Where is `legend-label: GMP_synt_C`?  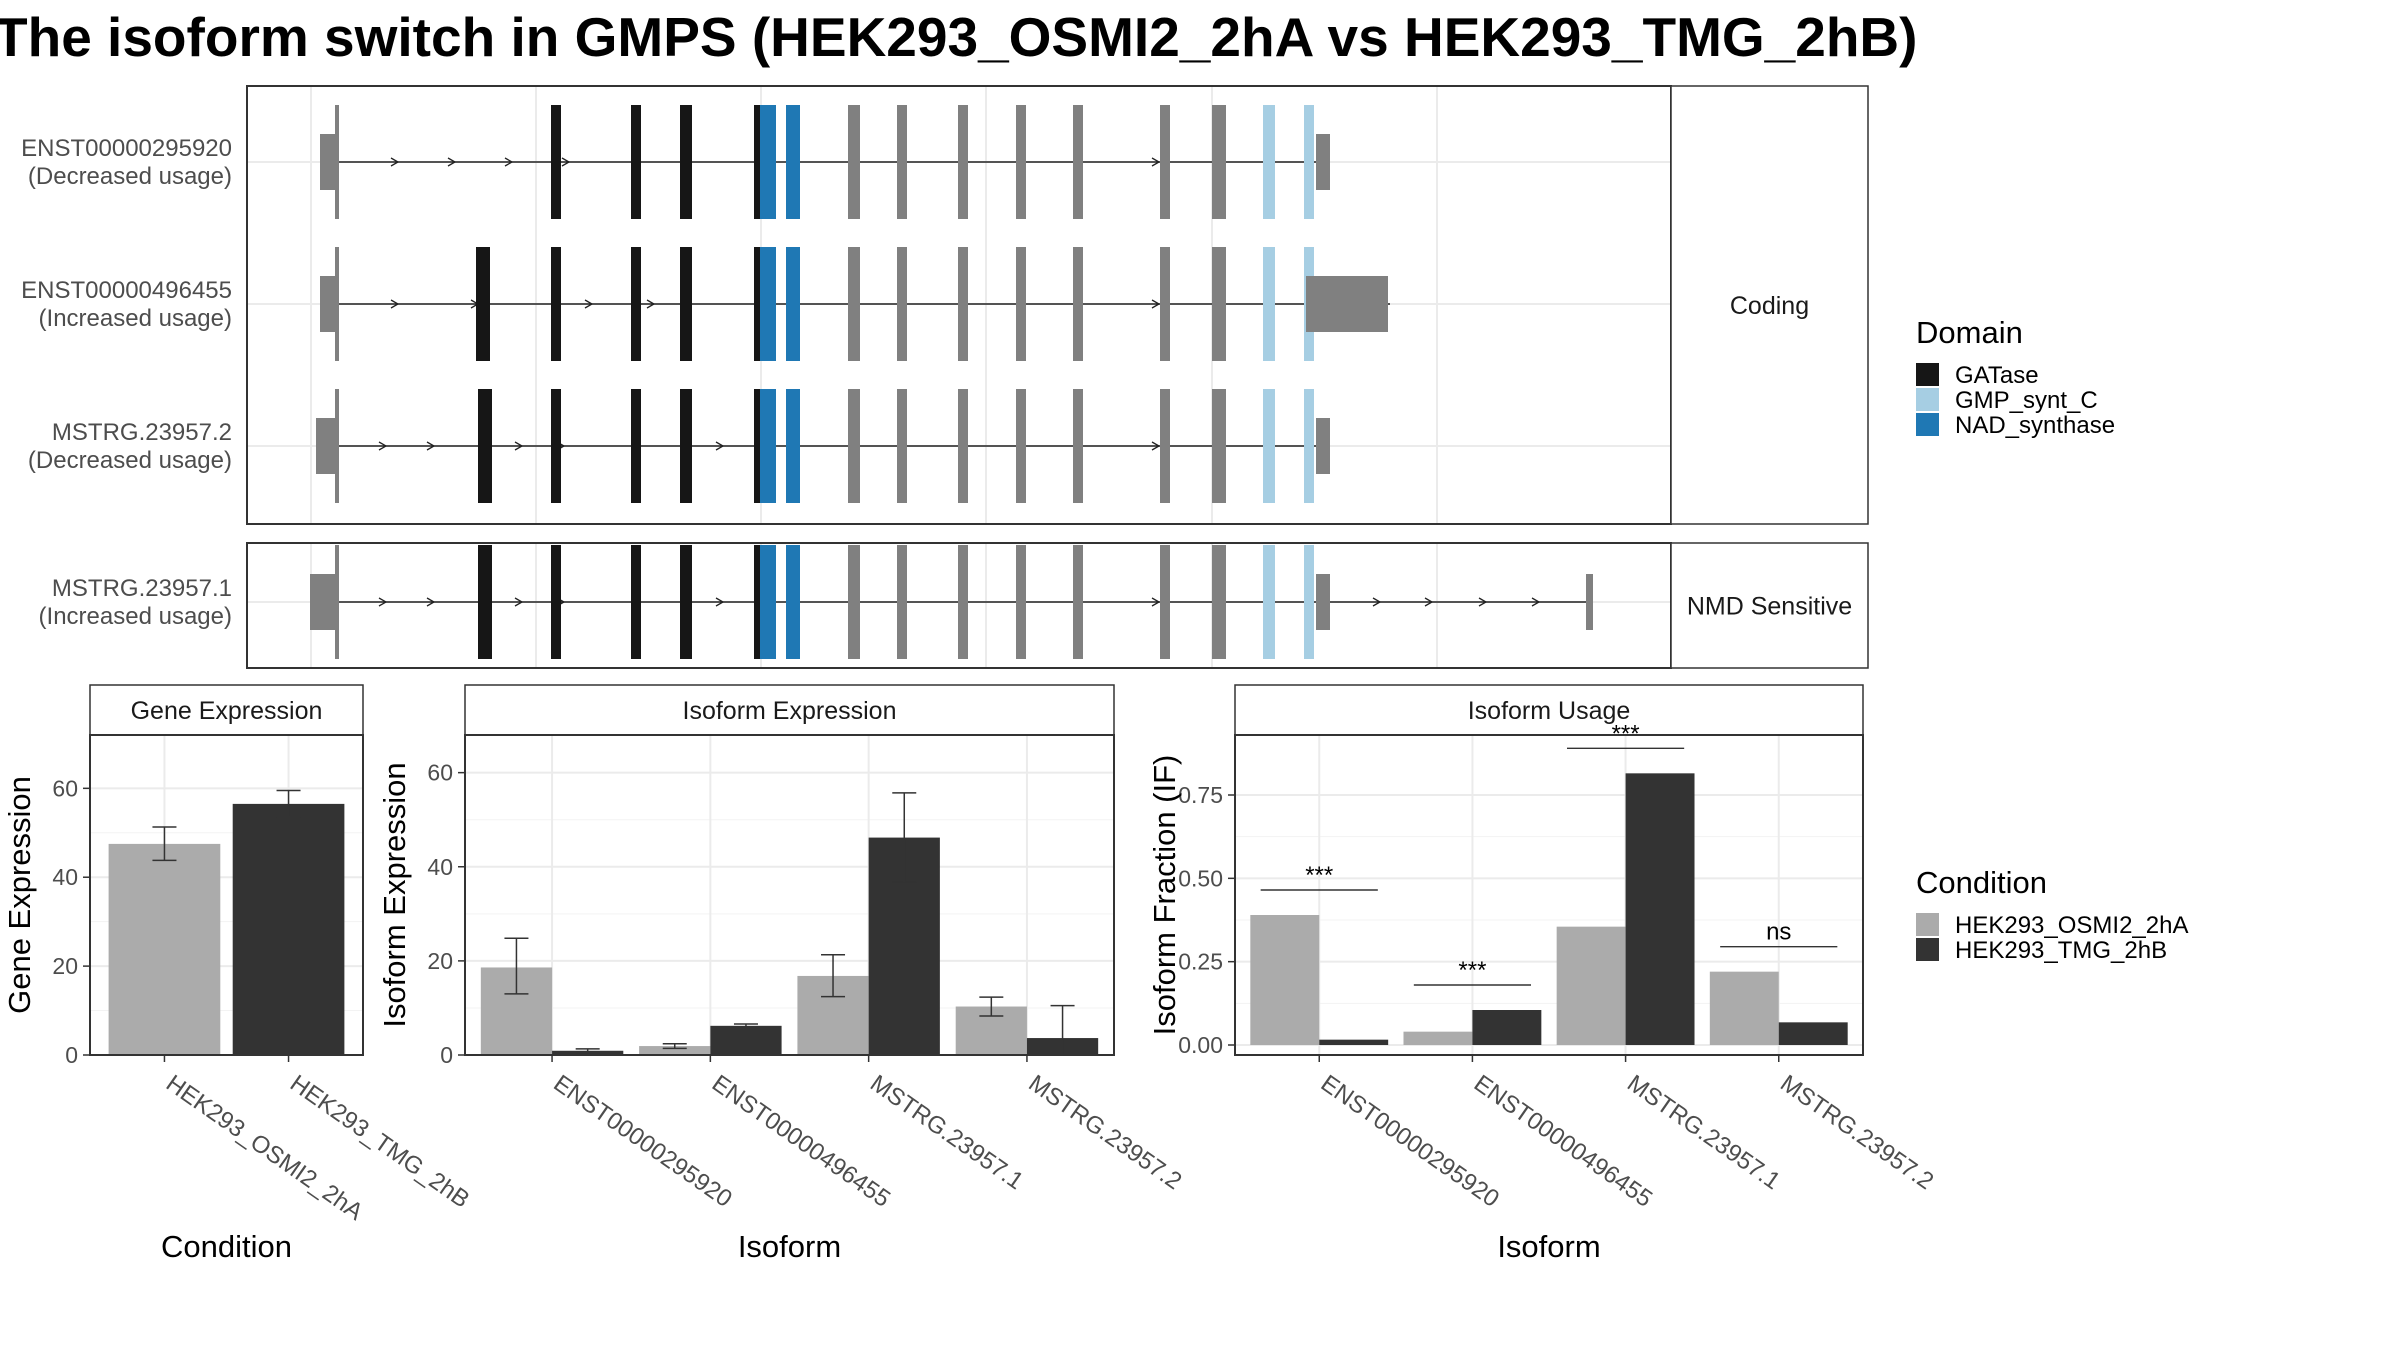 legend-label: GMP_synt_C is located at coordinates (2026, 400).